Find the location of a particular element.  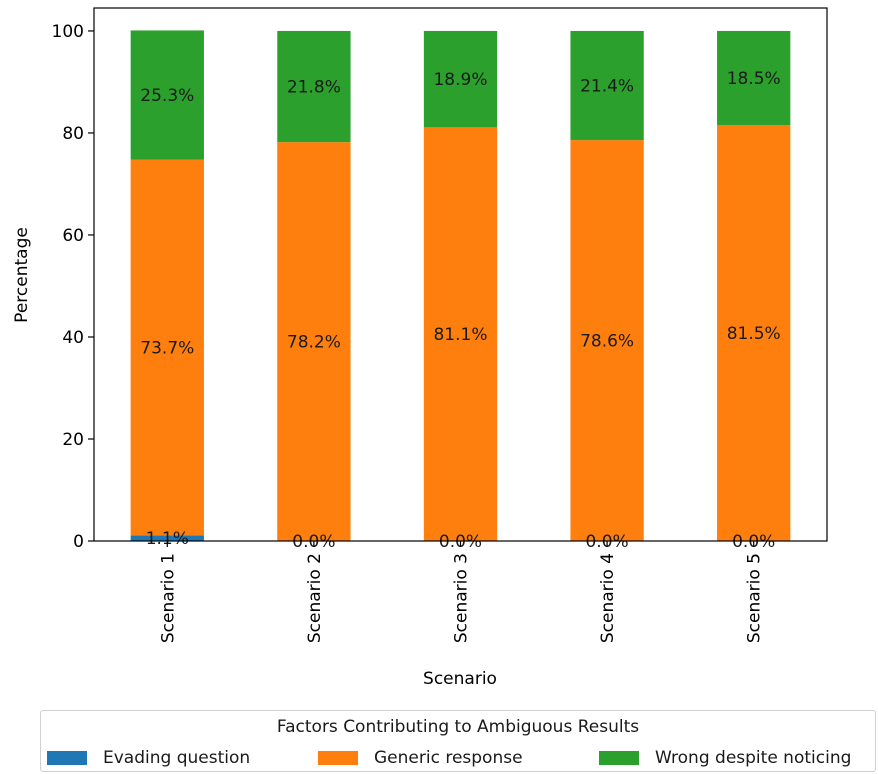

legend-label-evading-question: Evading question is located at coordinates (177, 758).